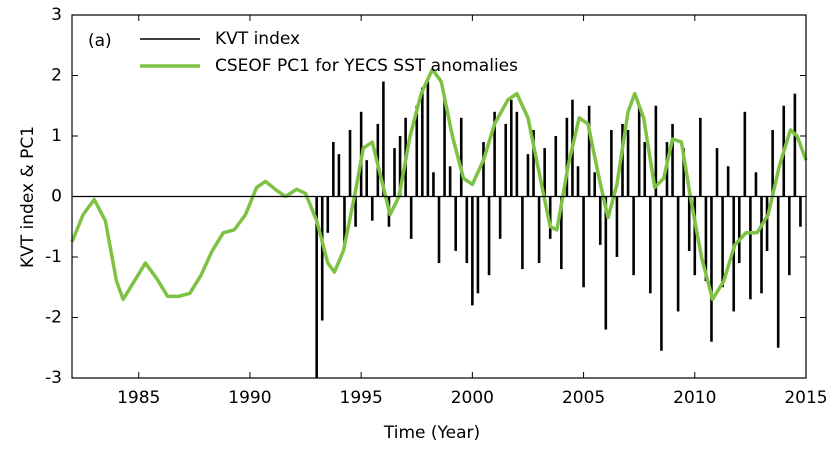  I want to click on x-tick-label: 1995, so click(361, 398).